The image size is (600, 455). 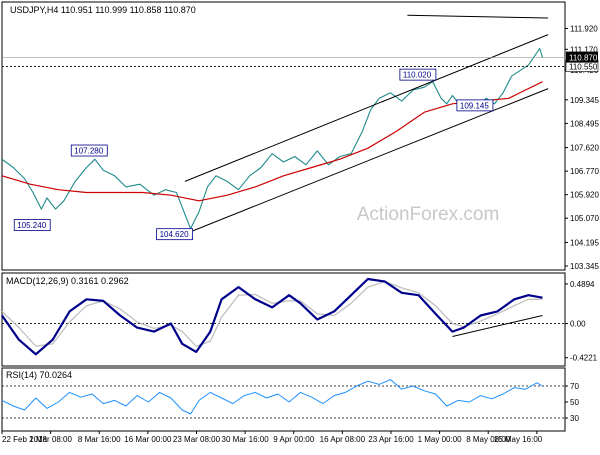 I want to click on x-tick-label: 22 Feb 2018, so click(x=24, y=439).